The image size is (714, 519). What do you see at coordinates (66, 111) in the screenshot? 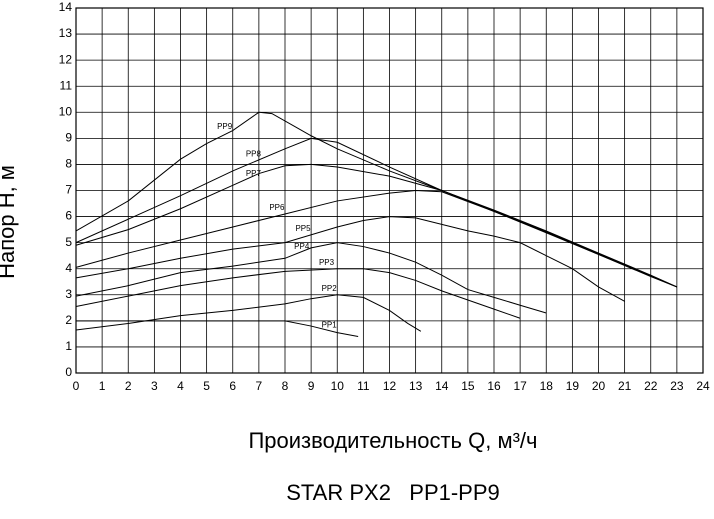
I see `y-tick-label: 10` at bounding box center [66, 111].